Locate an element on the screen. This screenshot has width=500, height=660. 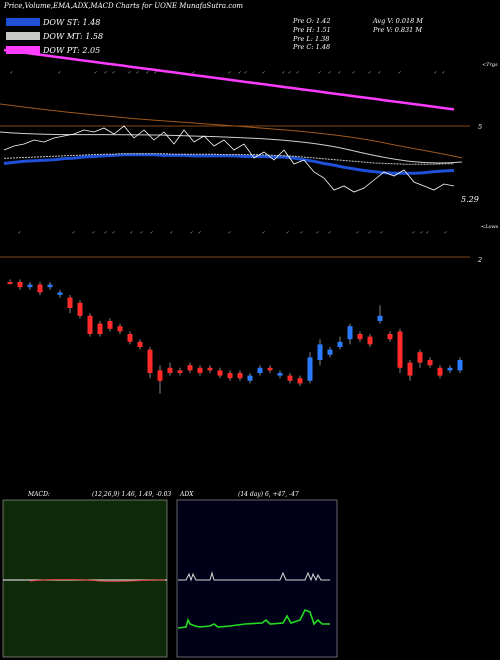
label-lows: <Lows is located at coordinates (490, 227).